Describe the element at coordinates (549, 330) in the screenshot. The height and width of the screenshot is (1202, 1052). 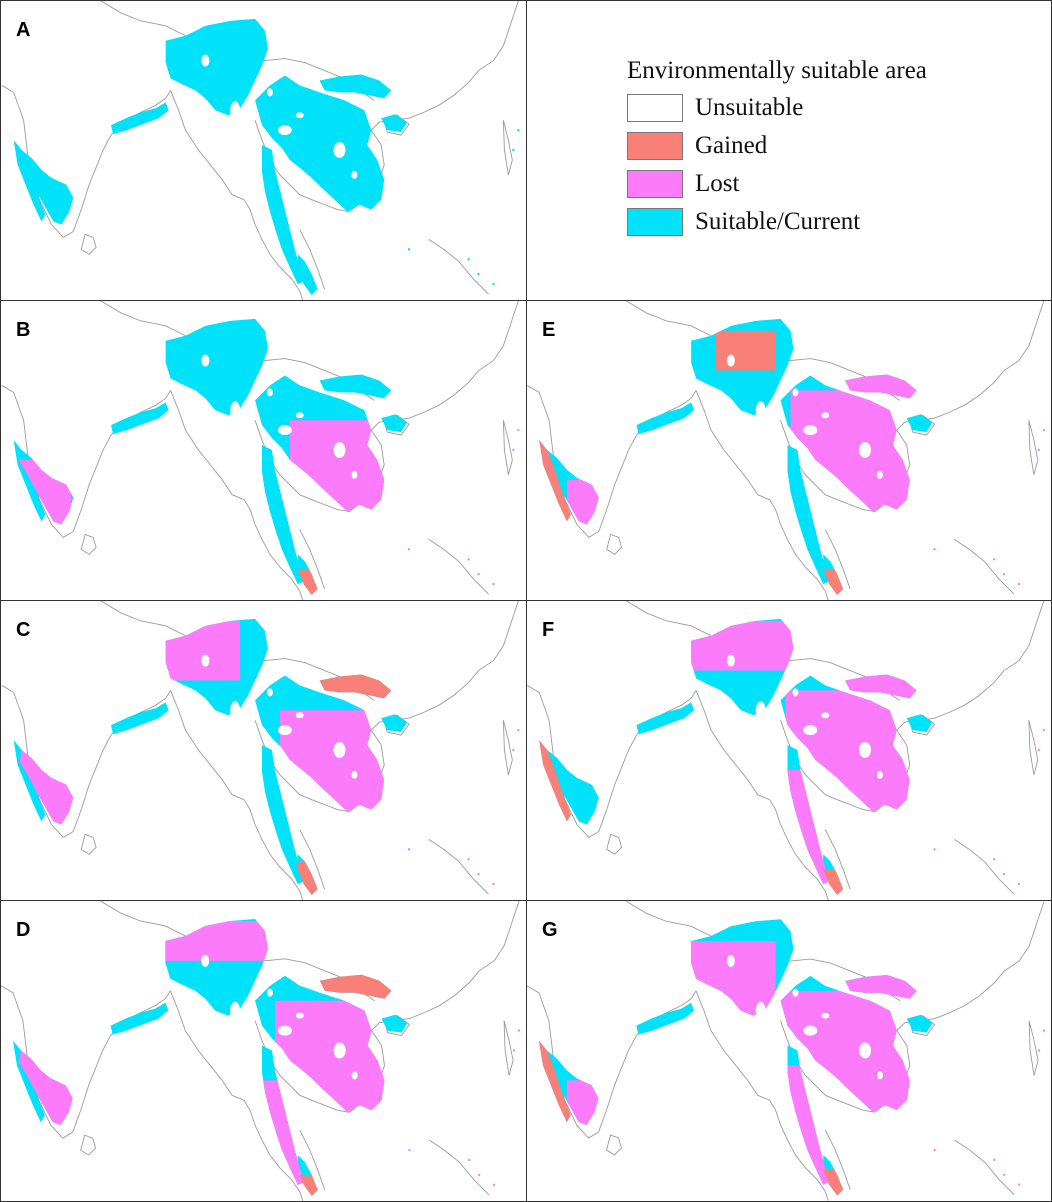
I see `panel-label: E` at that location.